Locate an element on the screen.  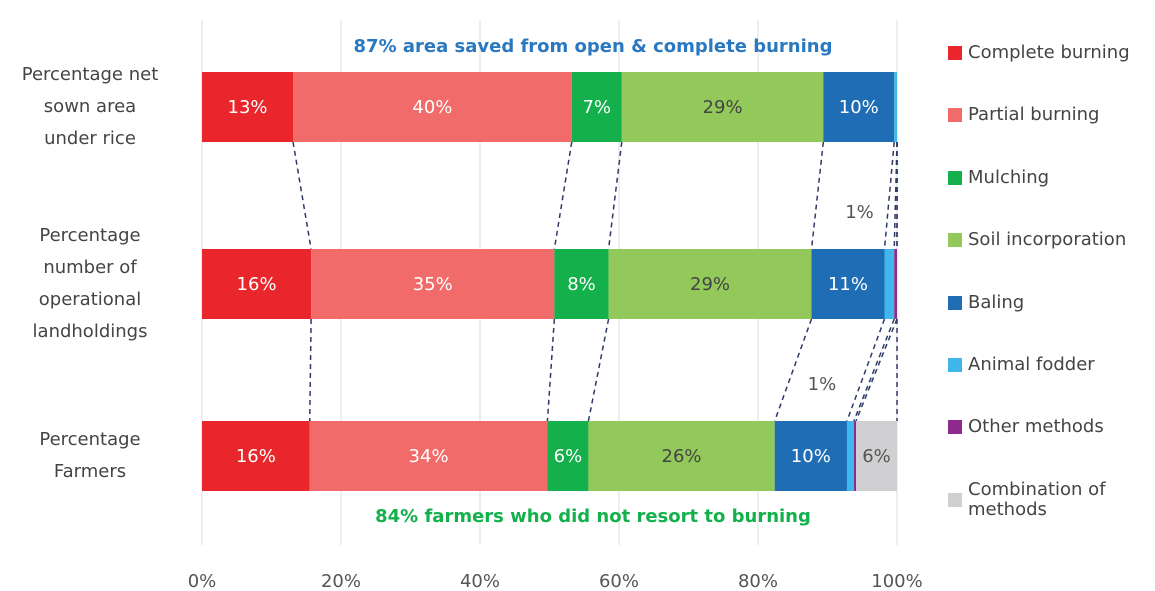
category-label: Percentage Farmers is located at coordinates (90, 455).